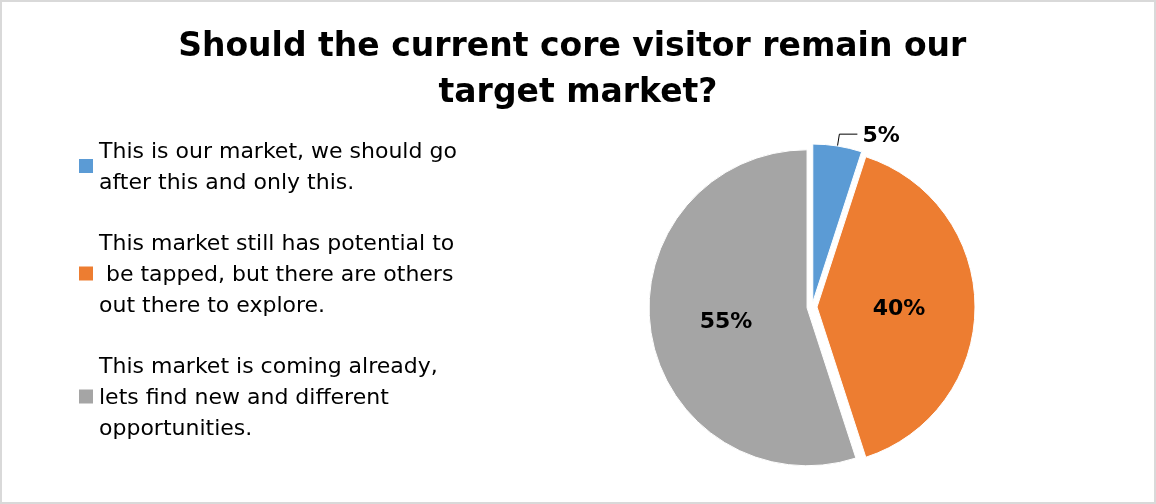 The image size is (1156, 504). I want to click on data-label: 40%, so click(899, 307).